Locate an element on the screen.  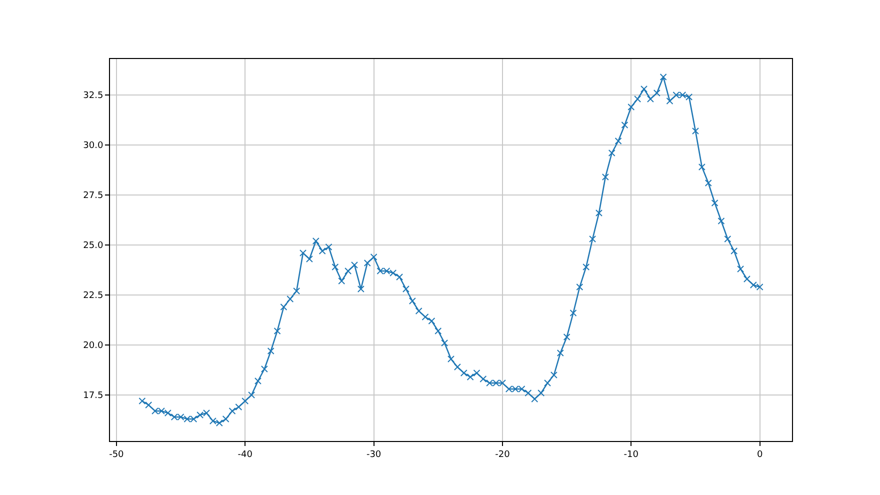
y-tick-label: 27.5 is located at coordinates (93, 196).